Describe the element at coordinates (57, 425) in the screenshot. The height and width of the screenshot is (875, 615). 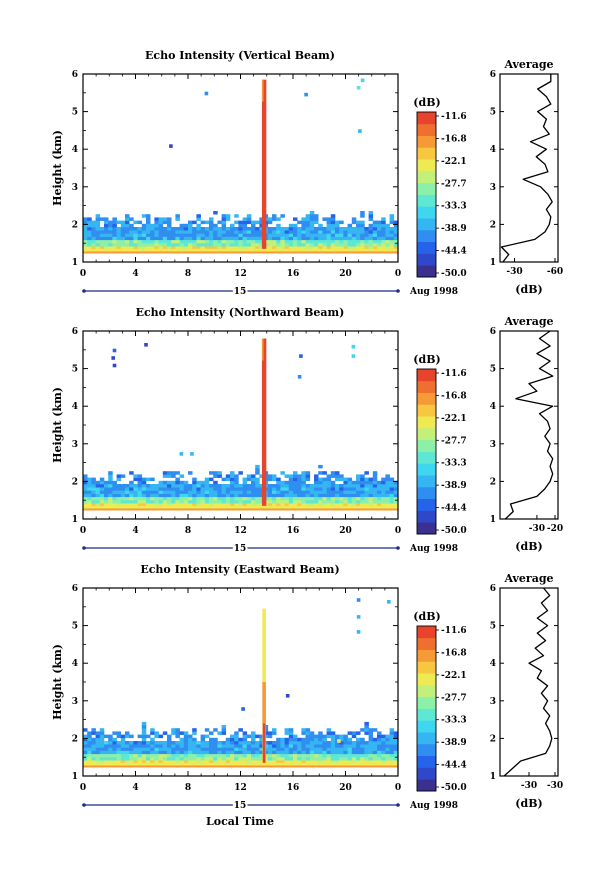
I see `y-axis-label: Height (km)` at that location.